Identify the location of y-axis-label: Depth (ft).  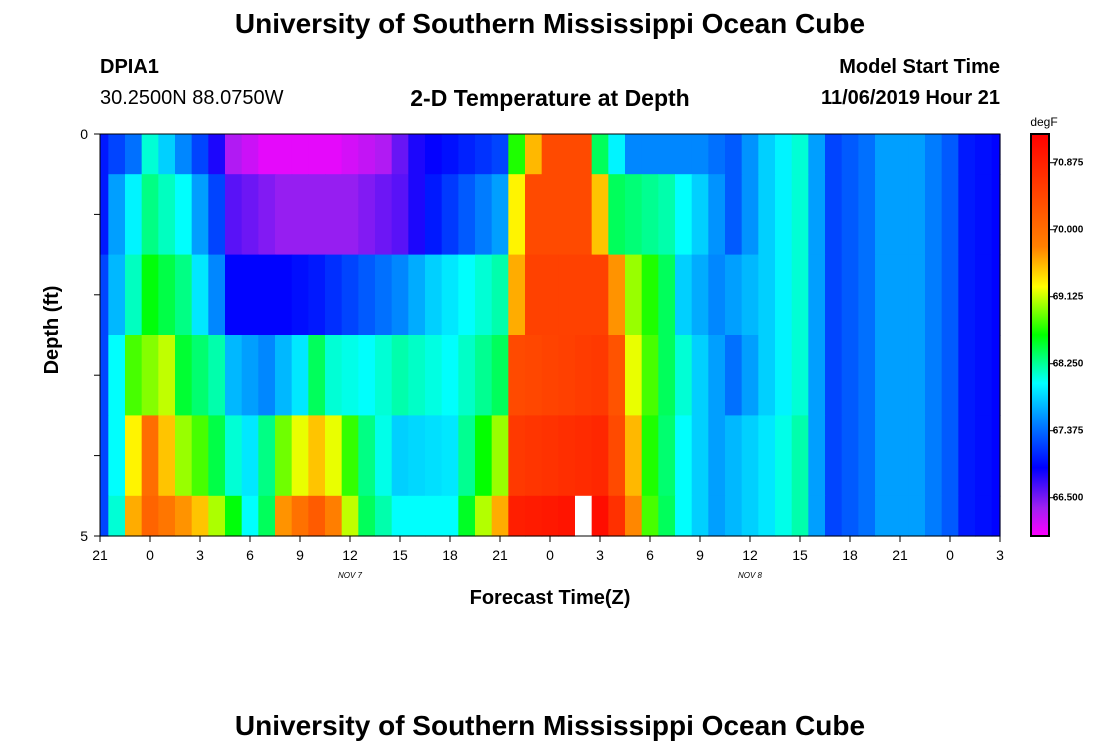
(52, 330).